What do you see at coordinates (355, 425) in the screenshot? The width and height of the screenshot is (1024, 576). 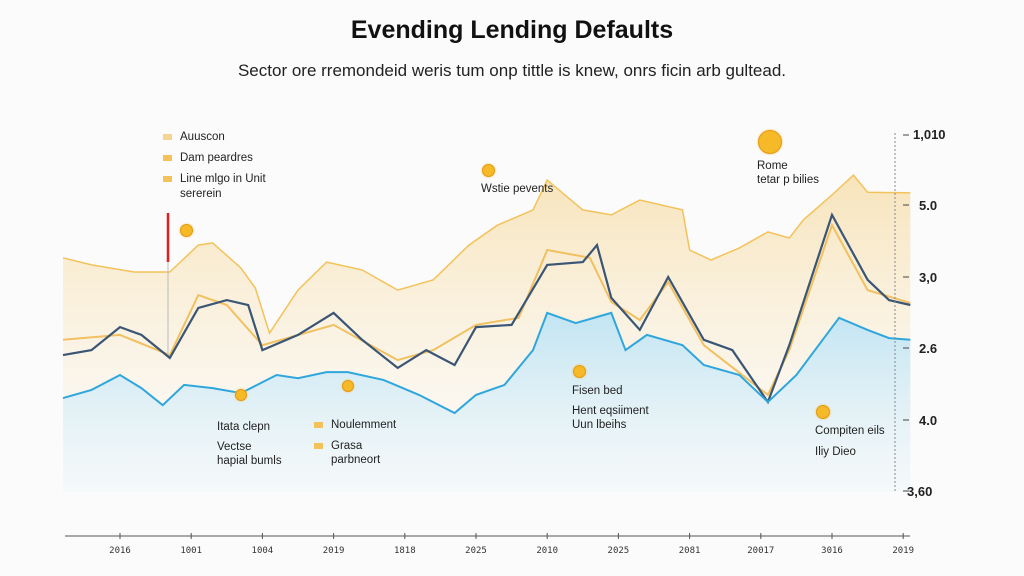 I see `annotation: Noulemment` at bounding box center [355, 425].